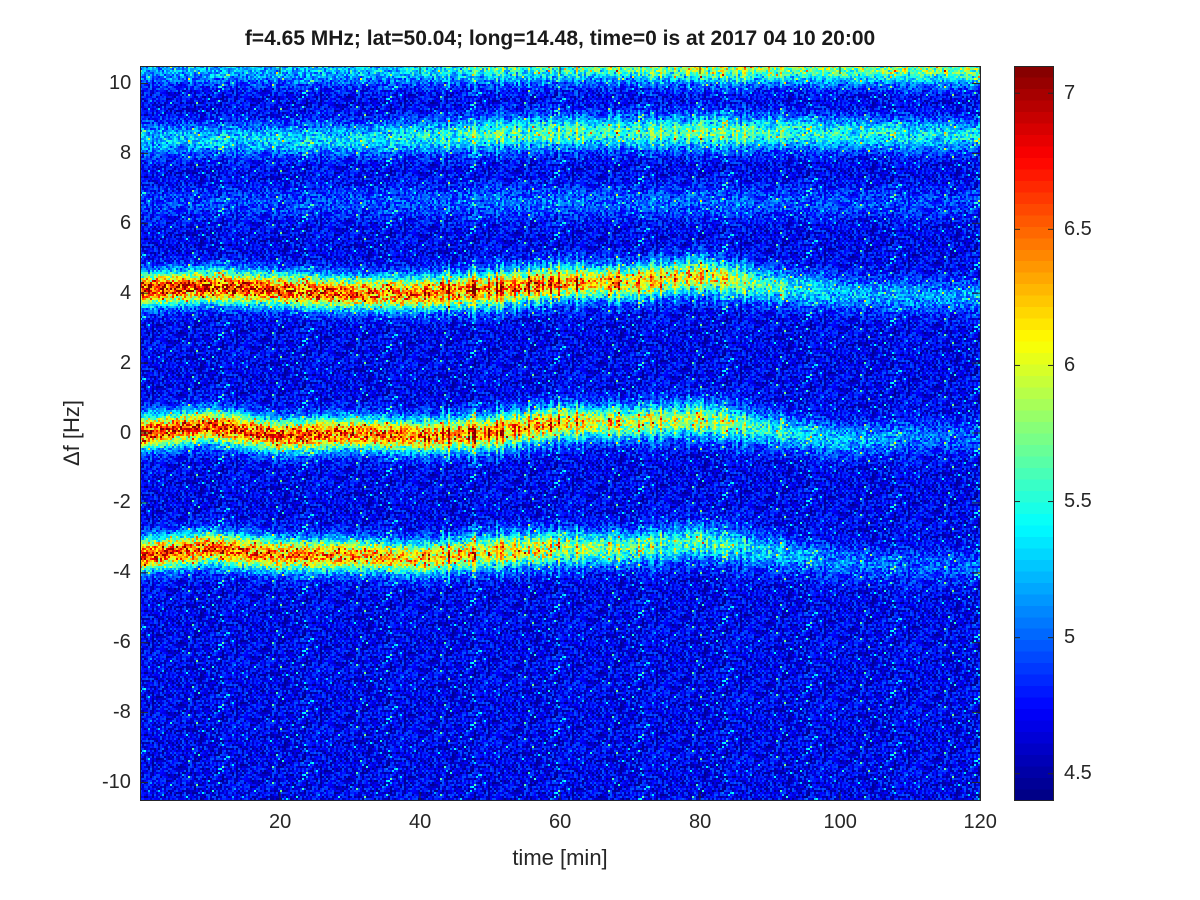 Image resolution: width=1200 pixels, height=900 pixels. I want to click on y-tick-label: 2, so click(126, 362).